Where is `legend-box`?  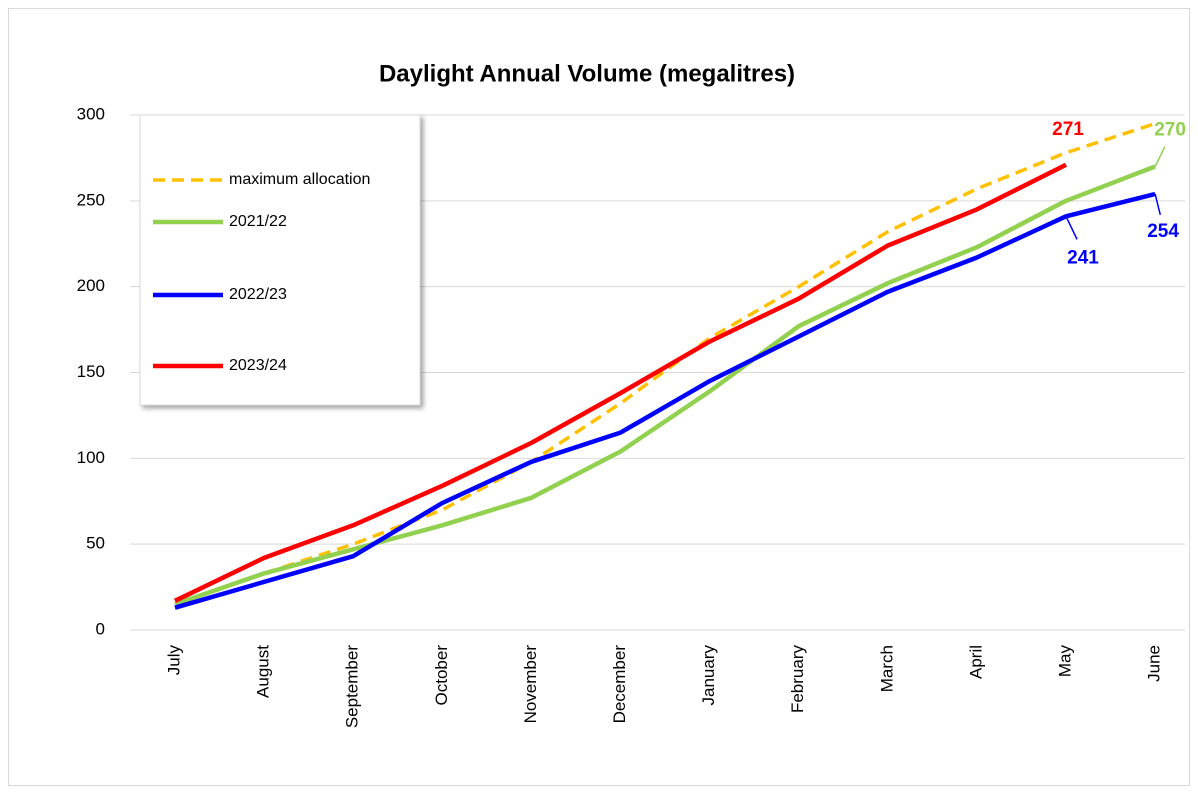
legend-box is located at coordinates (280, 260).